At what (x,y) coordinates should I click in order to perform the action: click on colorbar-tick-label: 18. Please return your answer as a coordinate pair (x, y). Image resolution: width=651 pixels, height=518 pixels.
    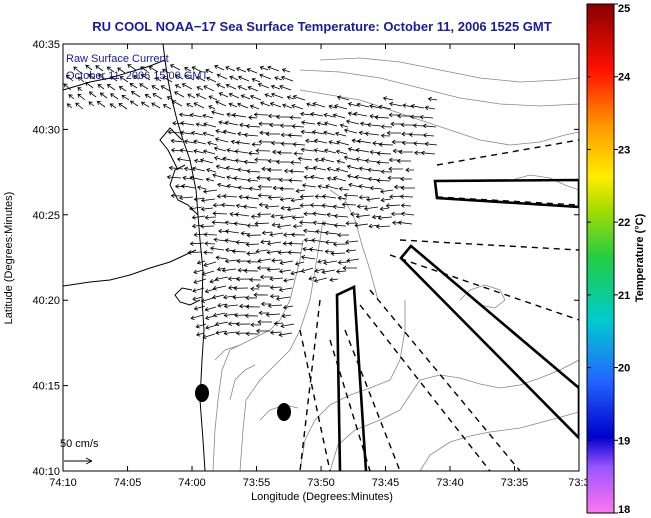
    Looking at the image, I should click on (624, 510).